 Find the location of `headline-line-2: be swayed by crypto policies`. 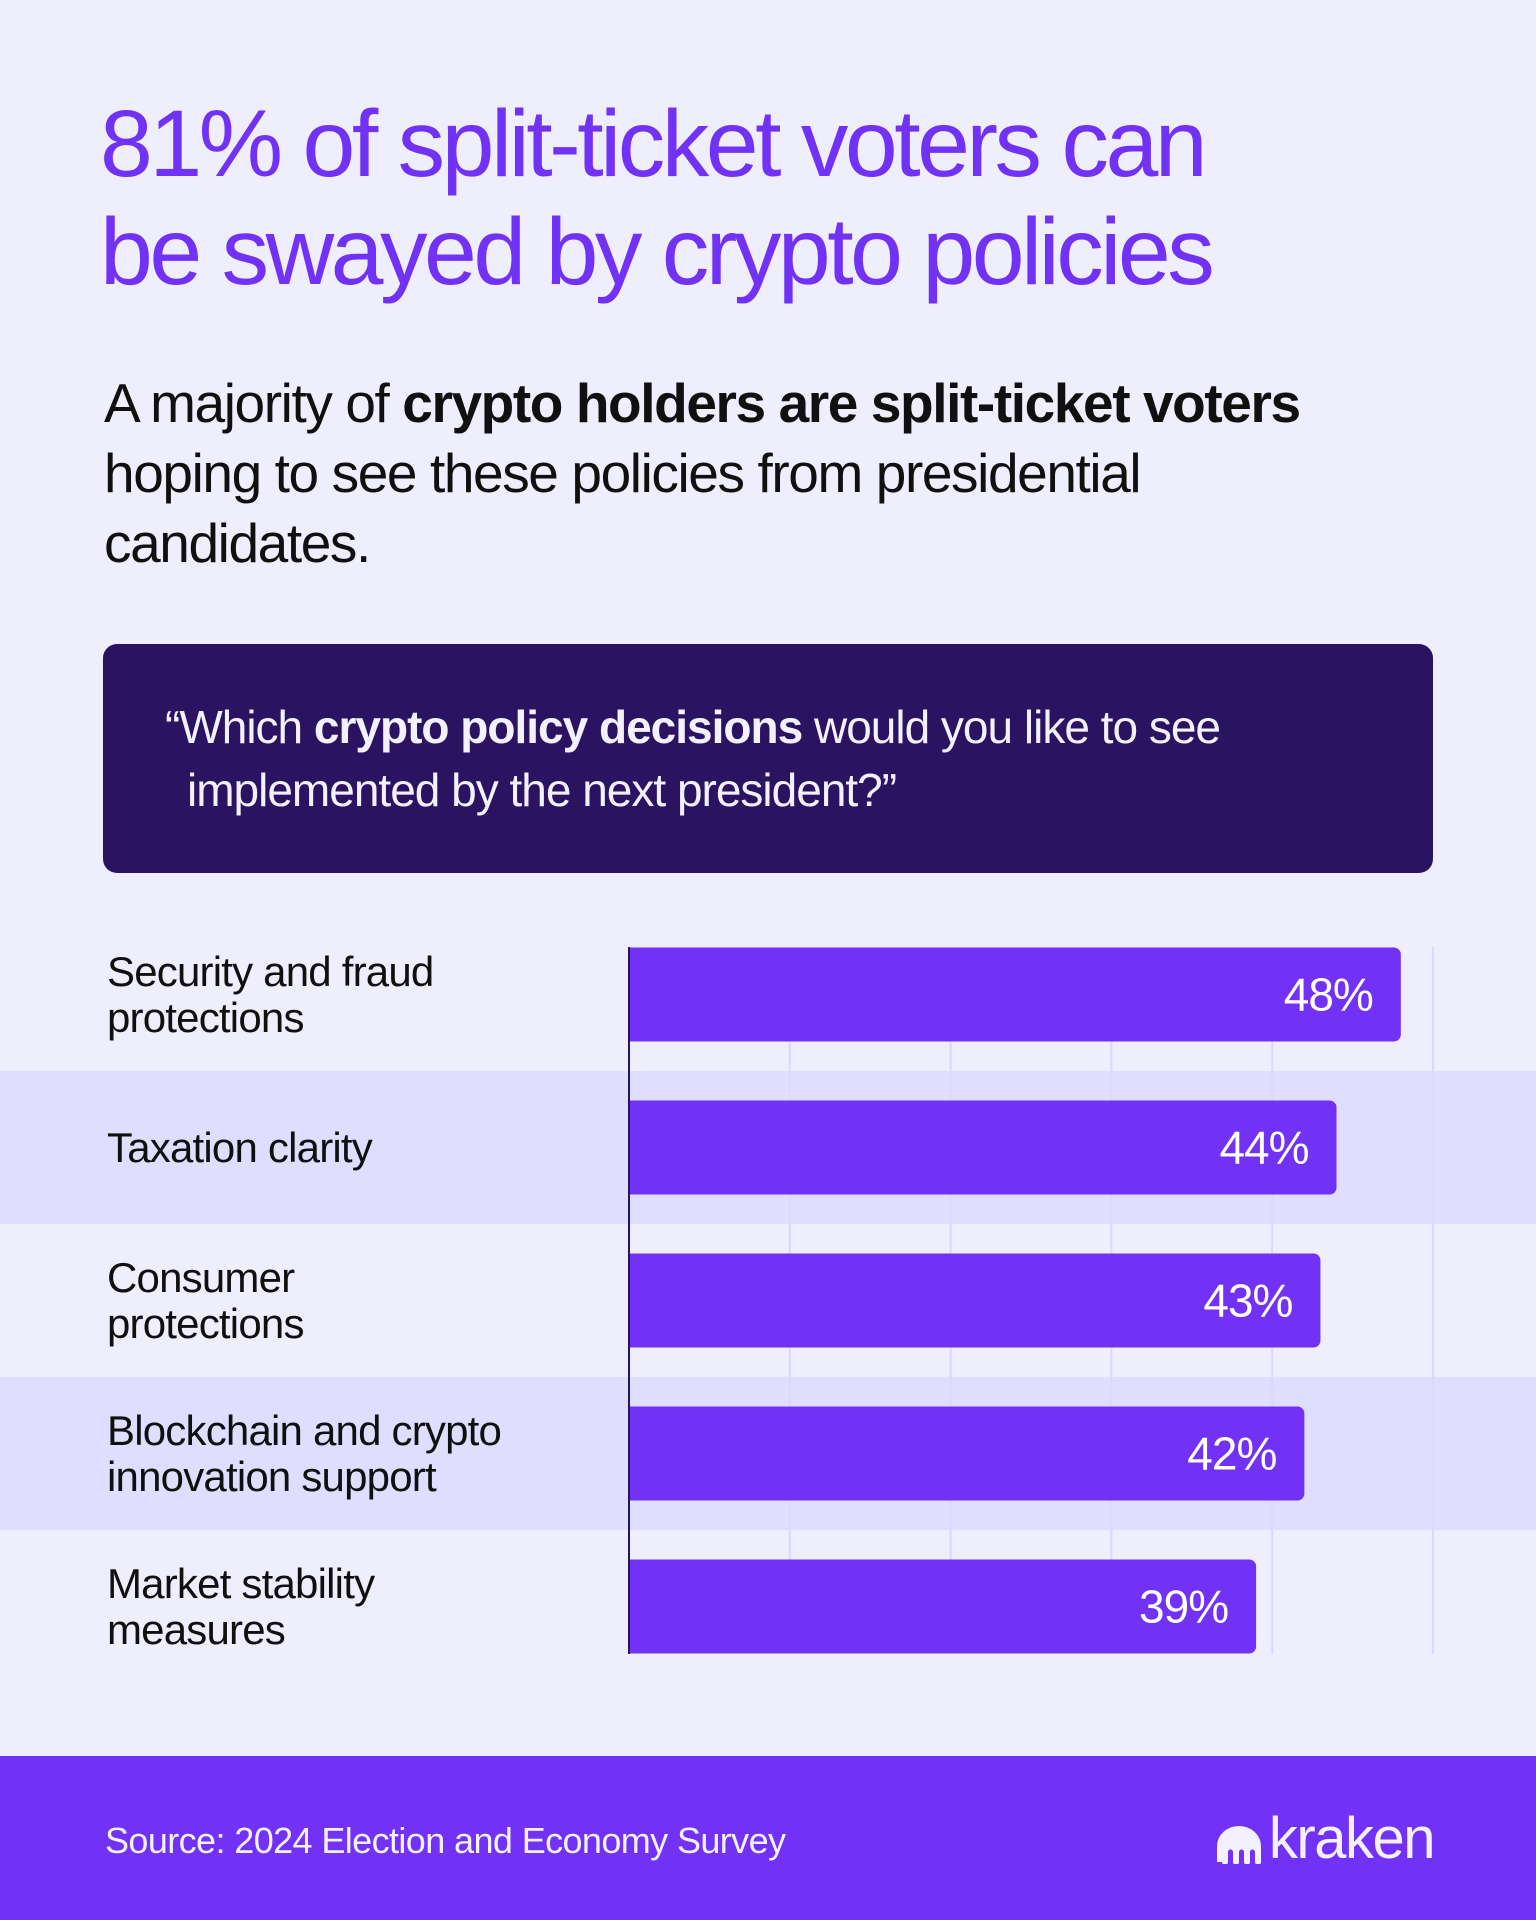

headline-line-2: be swayed by crypto policies is located at coordinates (657, 252).